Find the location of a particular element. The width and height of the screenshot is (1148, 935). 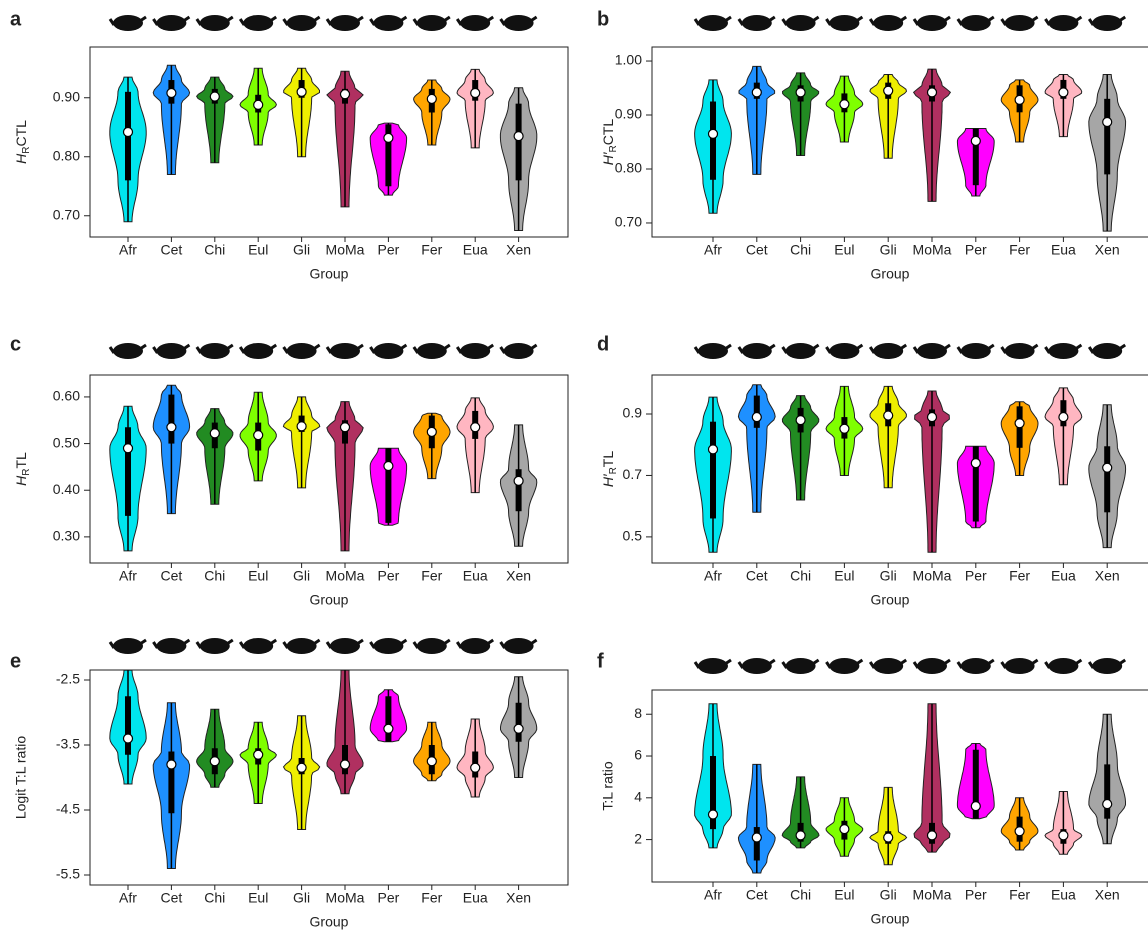

x-tick-label: Xen is located at coordinates (518, 898).